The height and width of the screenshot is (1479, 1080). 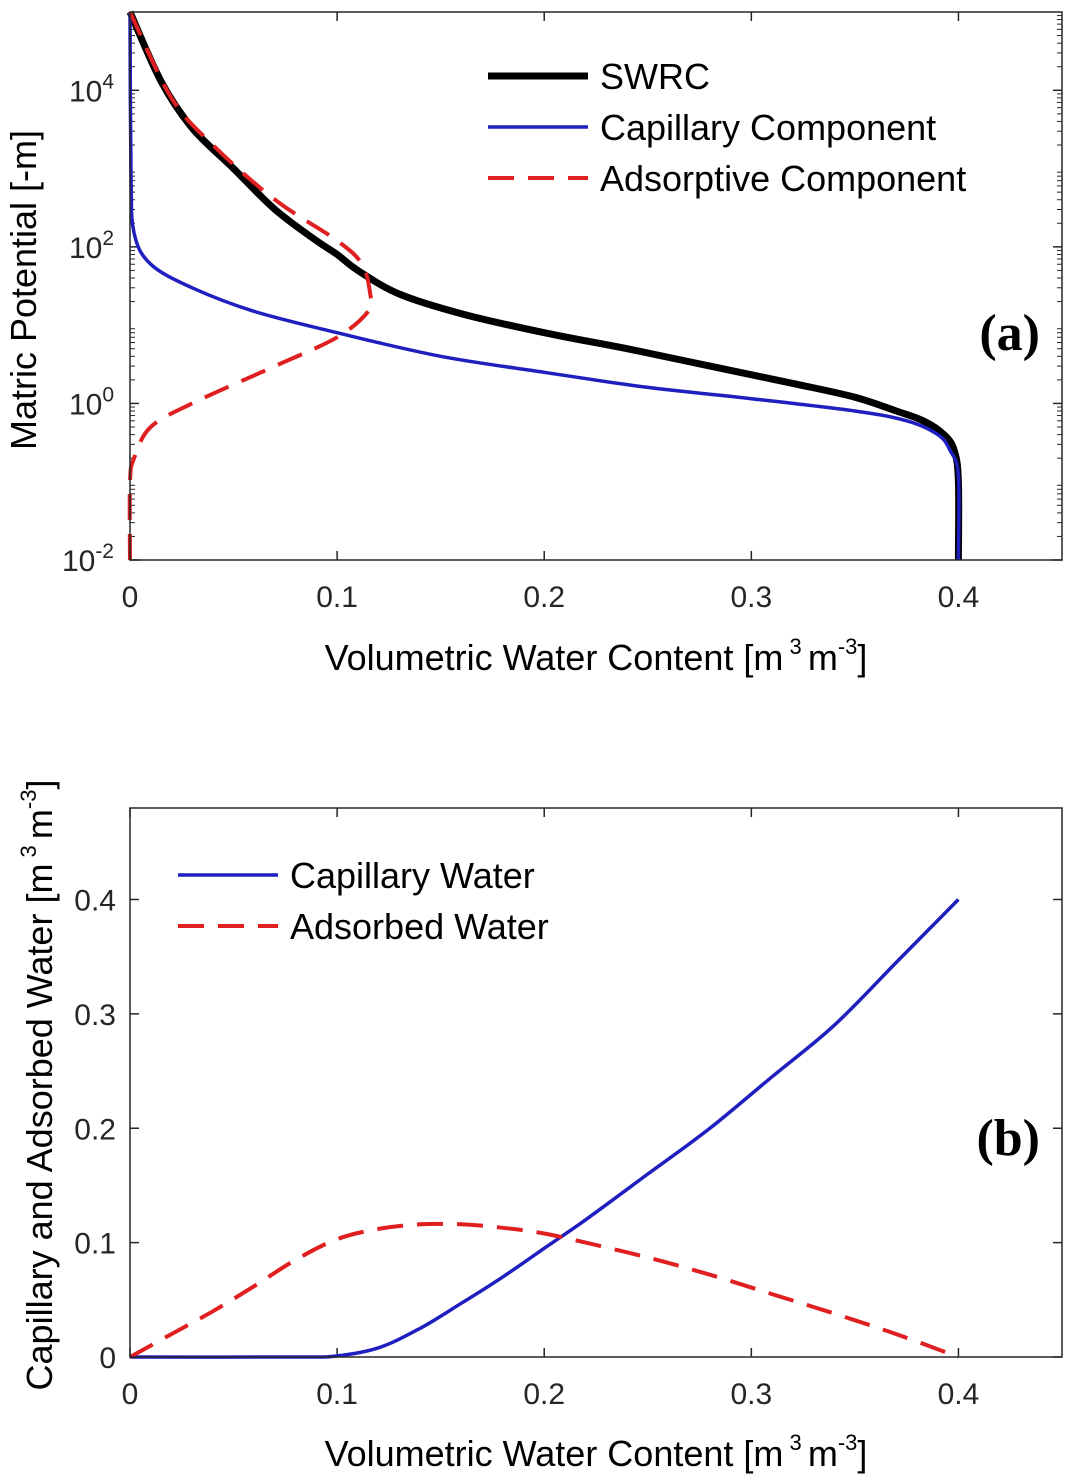 What do you see at coordinates (38, 1085) in the screenshot?
I see `panel-b-y-axis-label: Capillary and Adsorbed Water [m 3 m-3]` at bounding box center [38, 1085].